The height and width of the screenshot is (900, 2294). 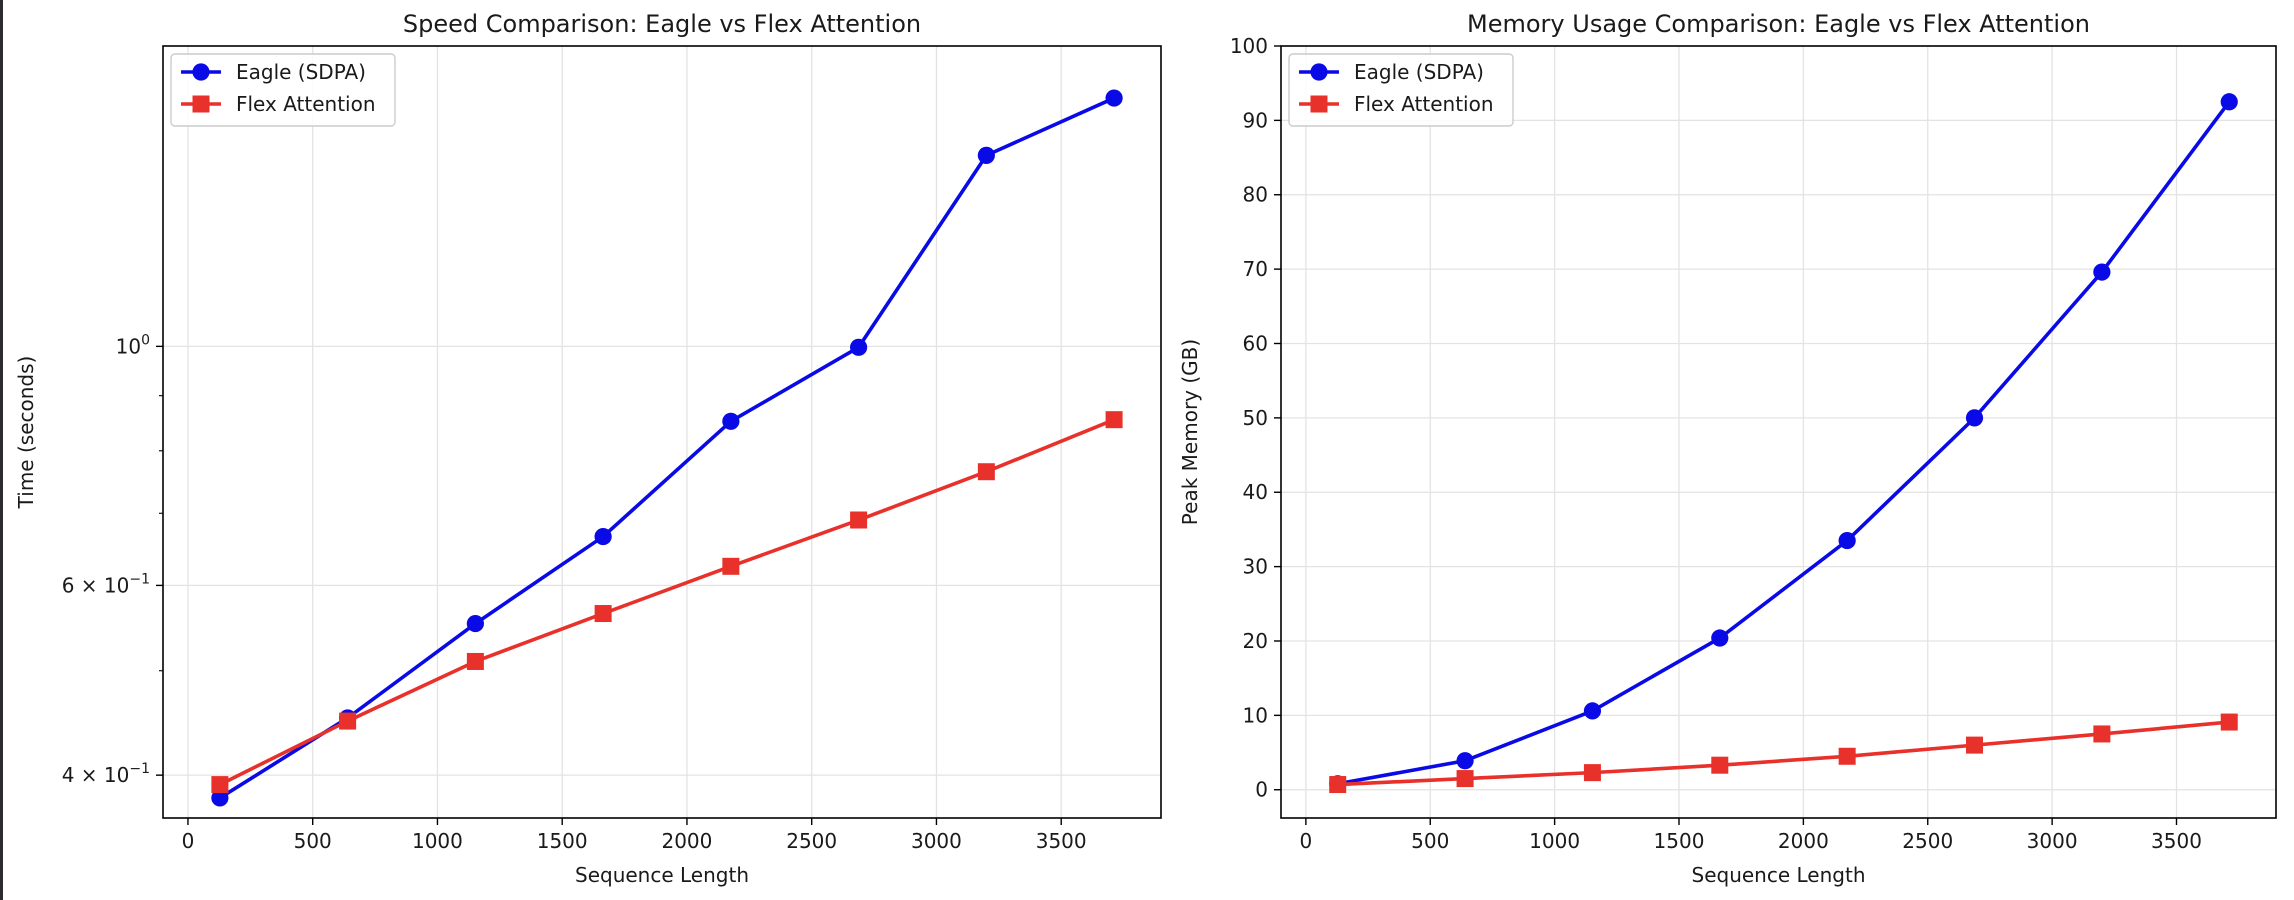 What do you see at coordinates (1255, 492) in the screenshot?
I see `y-tick-label: 40` at bounding box center [1255, 492].